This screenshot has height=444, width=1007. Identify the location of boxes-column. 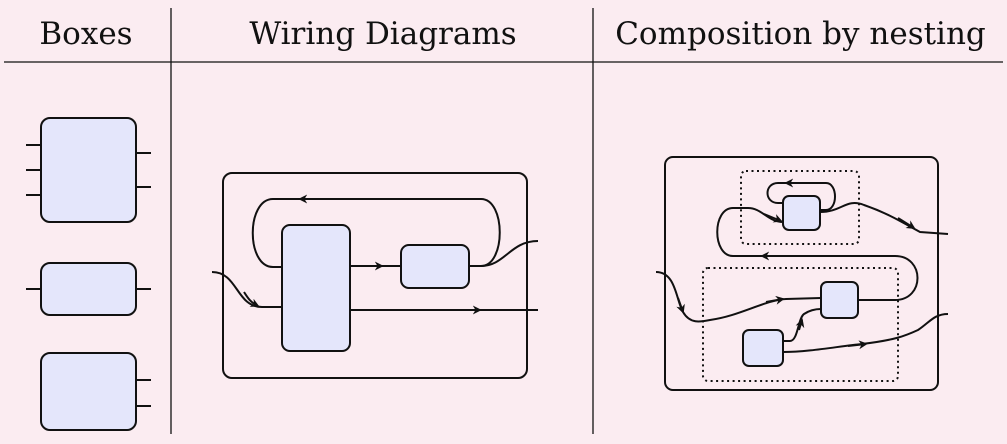
(88, 274).